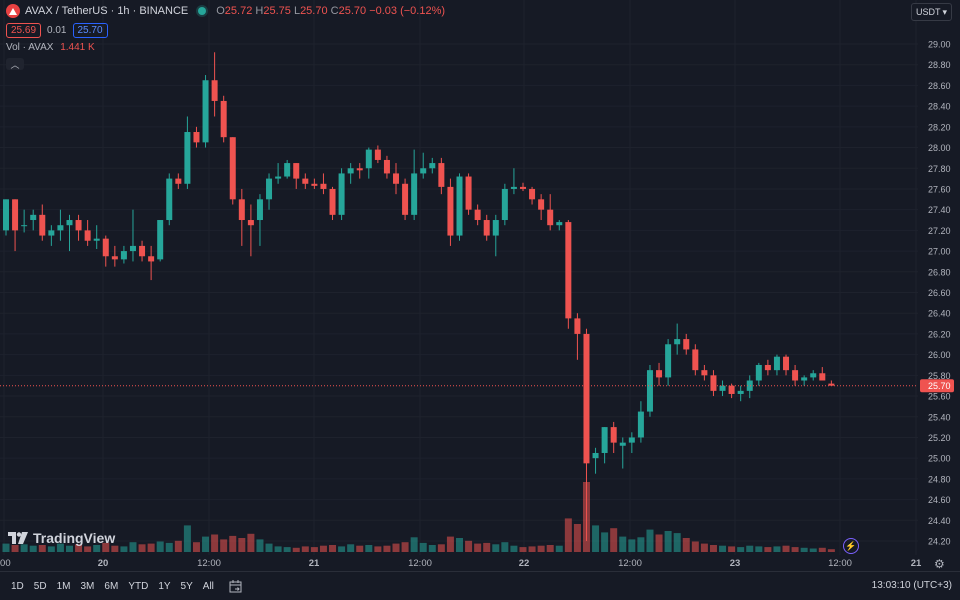 The height and width of the screenshot is (600, 960). Describe the element at coordinates (186, 586) in the screenshot. I see `range-5y: 5Y` at that location.